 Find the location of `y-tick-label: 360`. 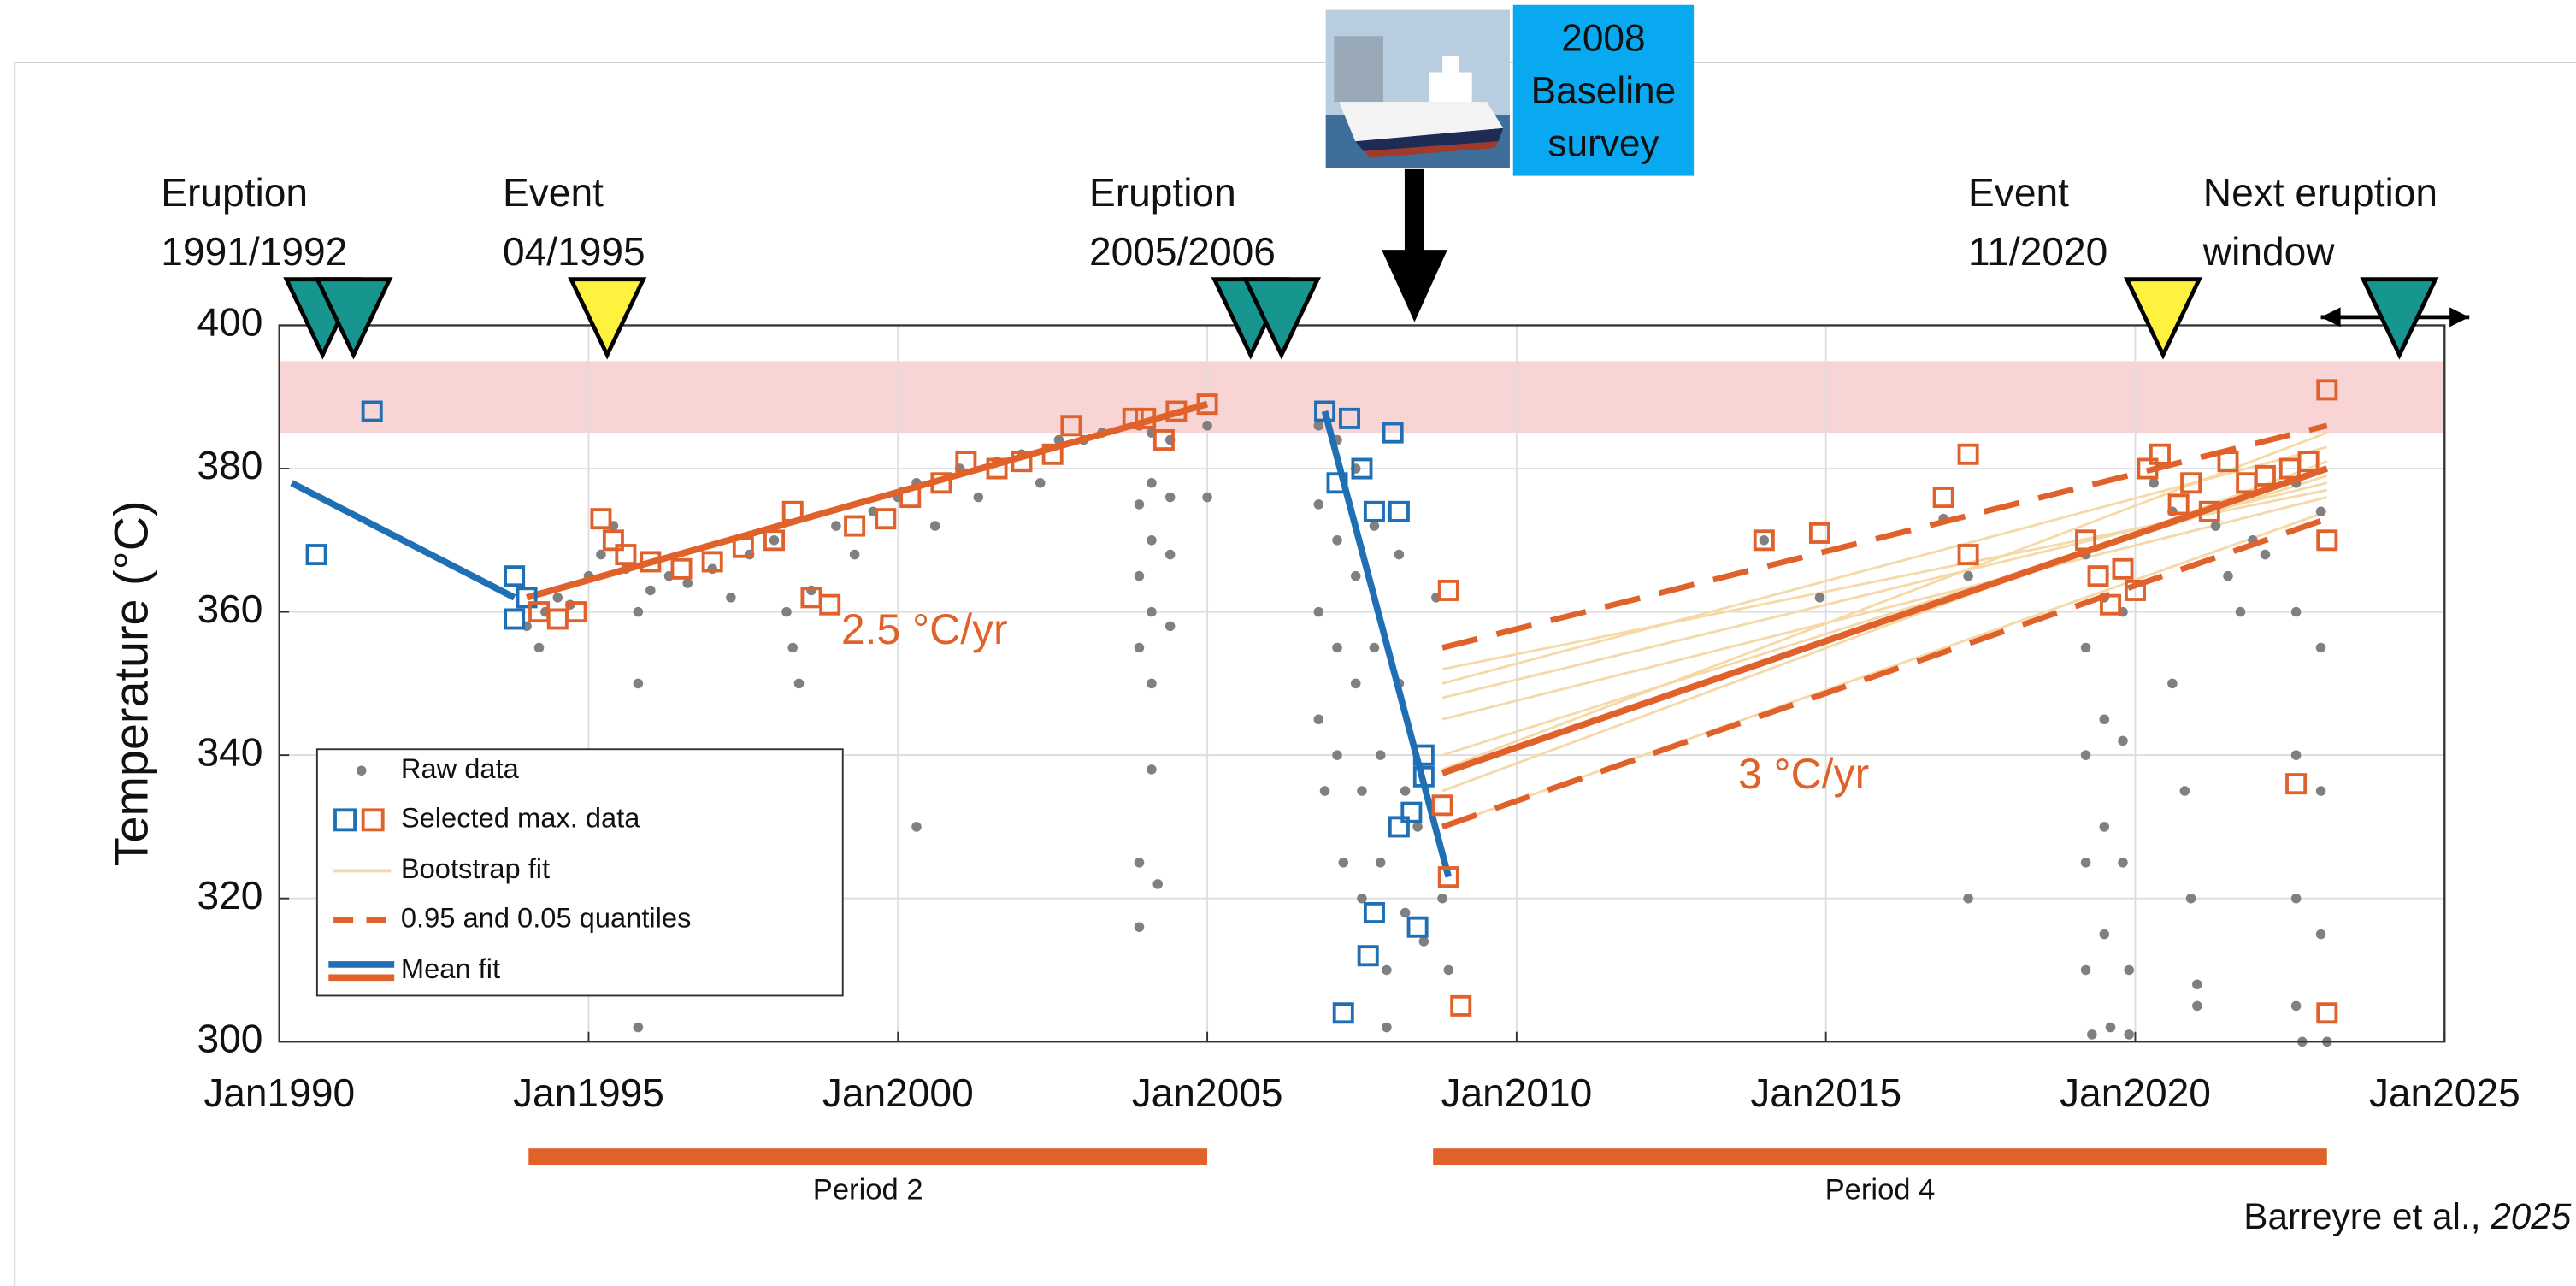

y-tick-label: 360 is located at coordinates (230, 609).